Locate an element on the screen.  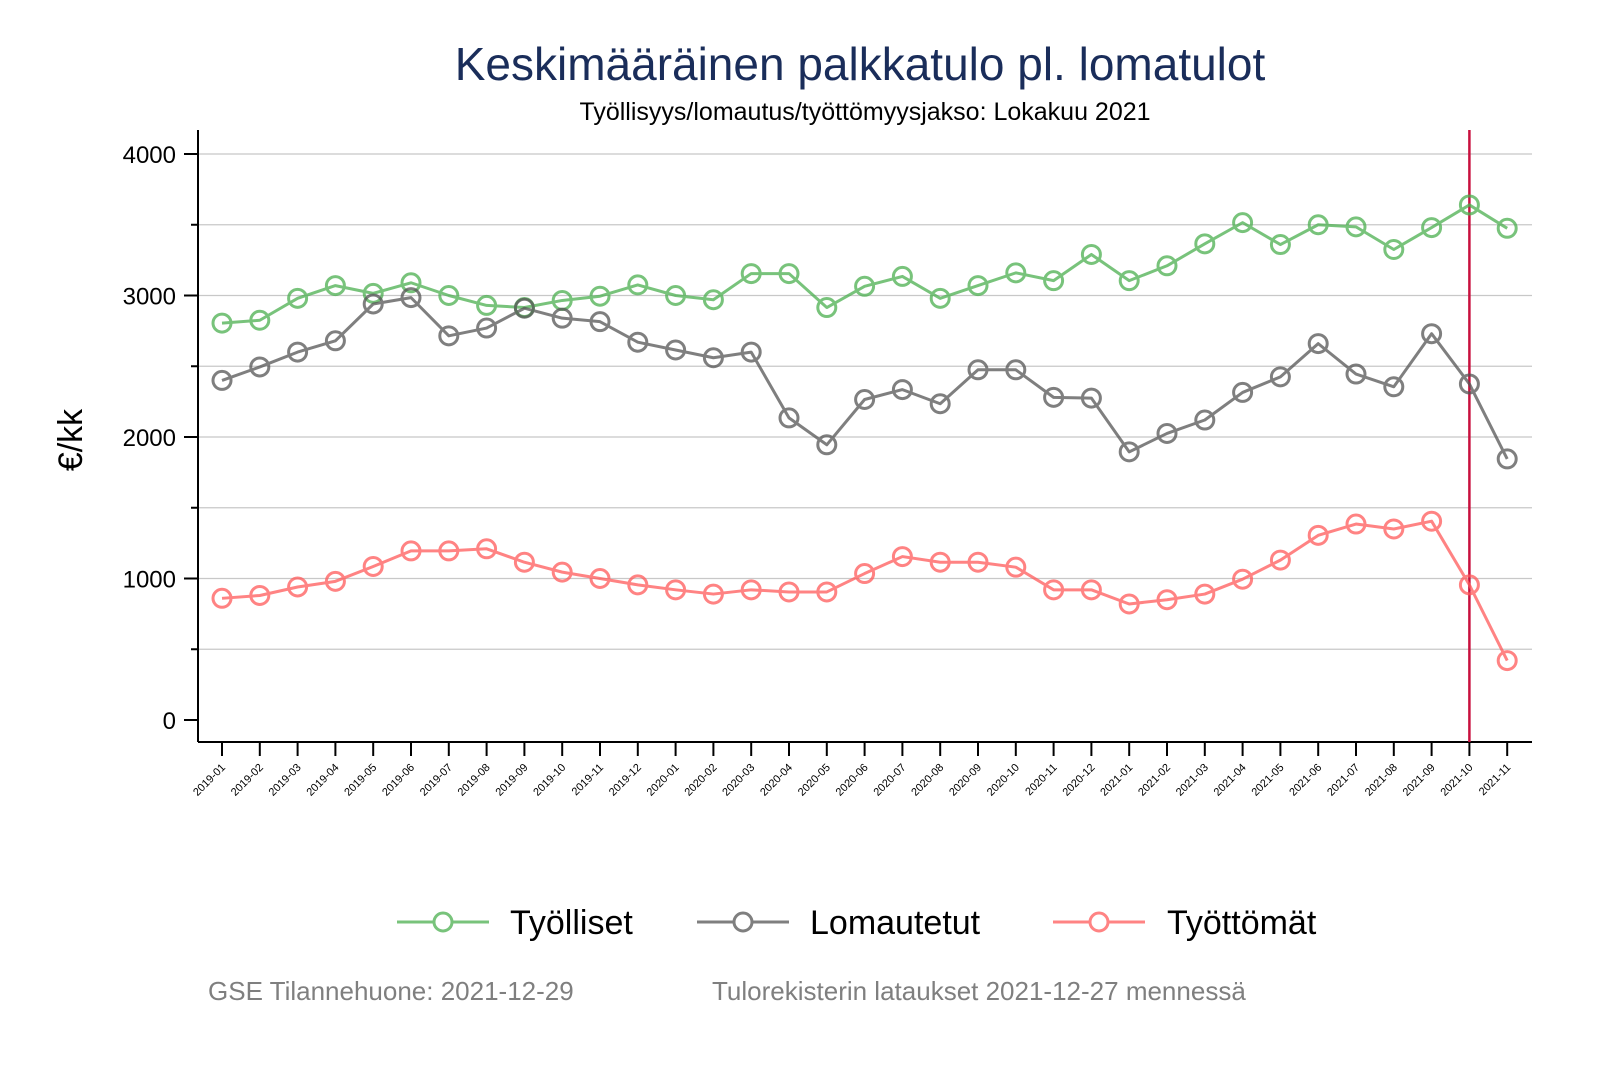
legend-label: Lomautetut is located at coordinates (895, 923).